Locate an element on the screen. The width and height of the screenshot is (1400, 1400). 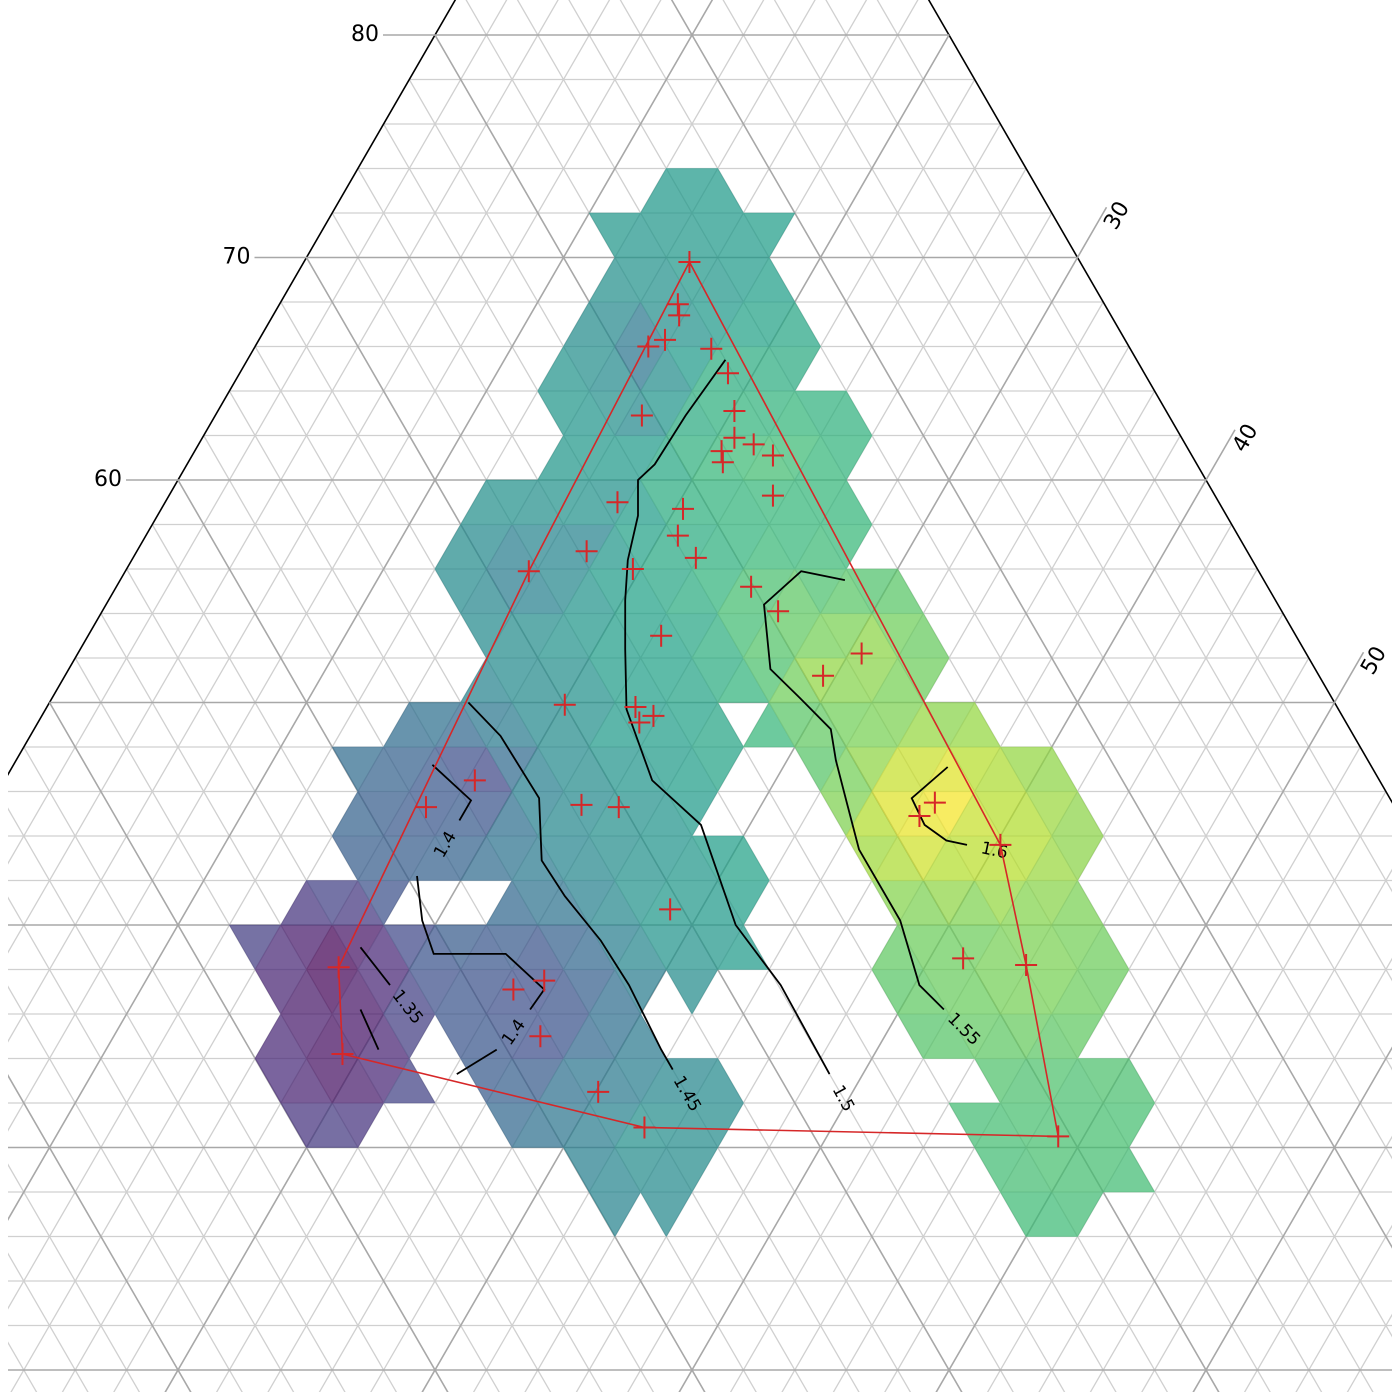
a-tick-label: 70 is located at coordinates (237, 257).